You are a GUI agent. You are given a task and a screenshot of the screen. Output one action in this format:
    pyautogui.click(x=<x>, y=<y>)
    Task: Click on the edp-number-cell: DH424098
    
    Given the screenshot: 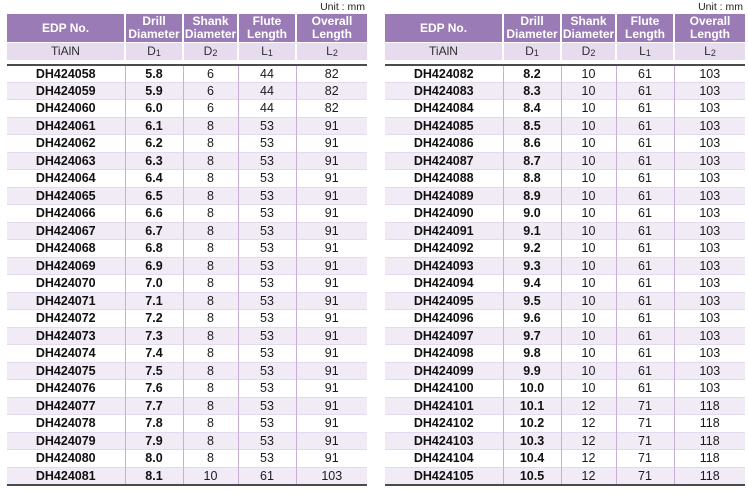 What is the action you would take?
    pyautogui.click(x=444, y=353)
    